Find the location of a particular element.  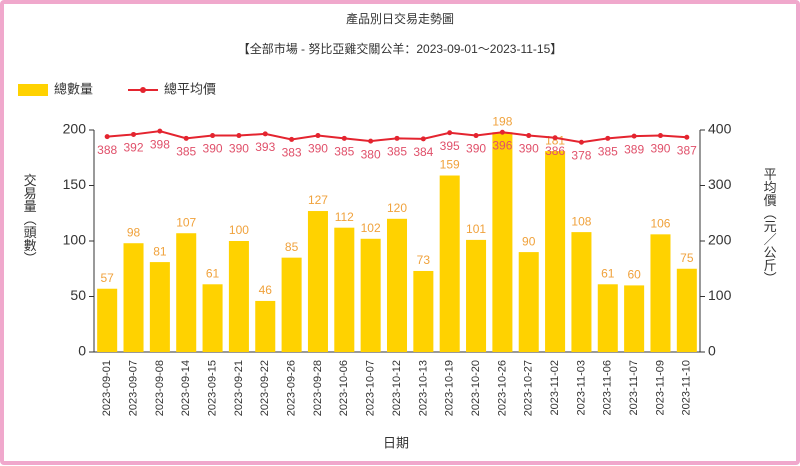

bar-value-label: 108 is located at coordinates (581, 221).